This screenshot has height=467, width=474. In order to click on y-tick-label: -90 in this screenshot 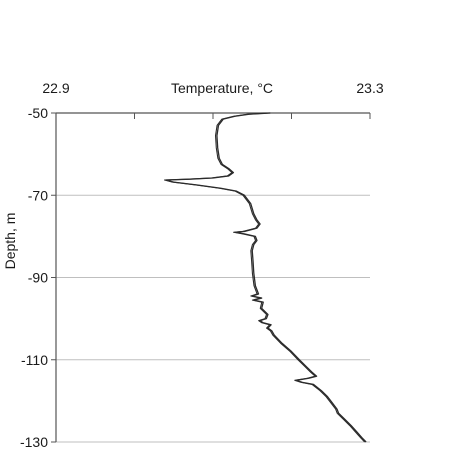, I will do `click(38, 278)`.